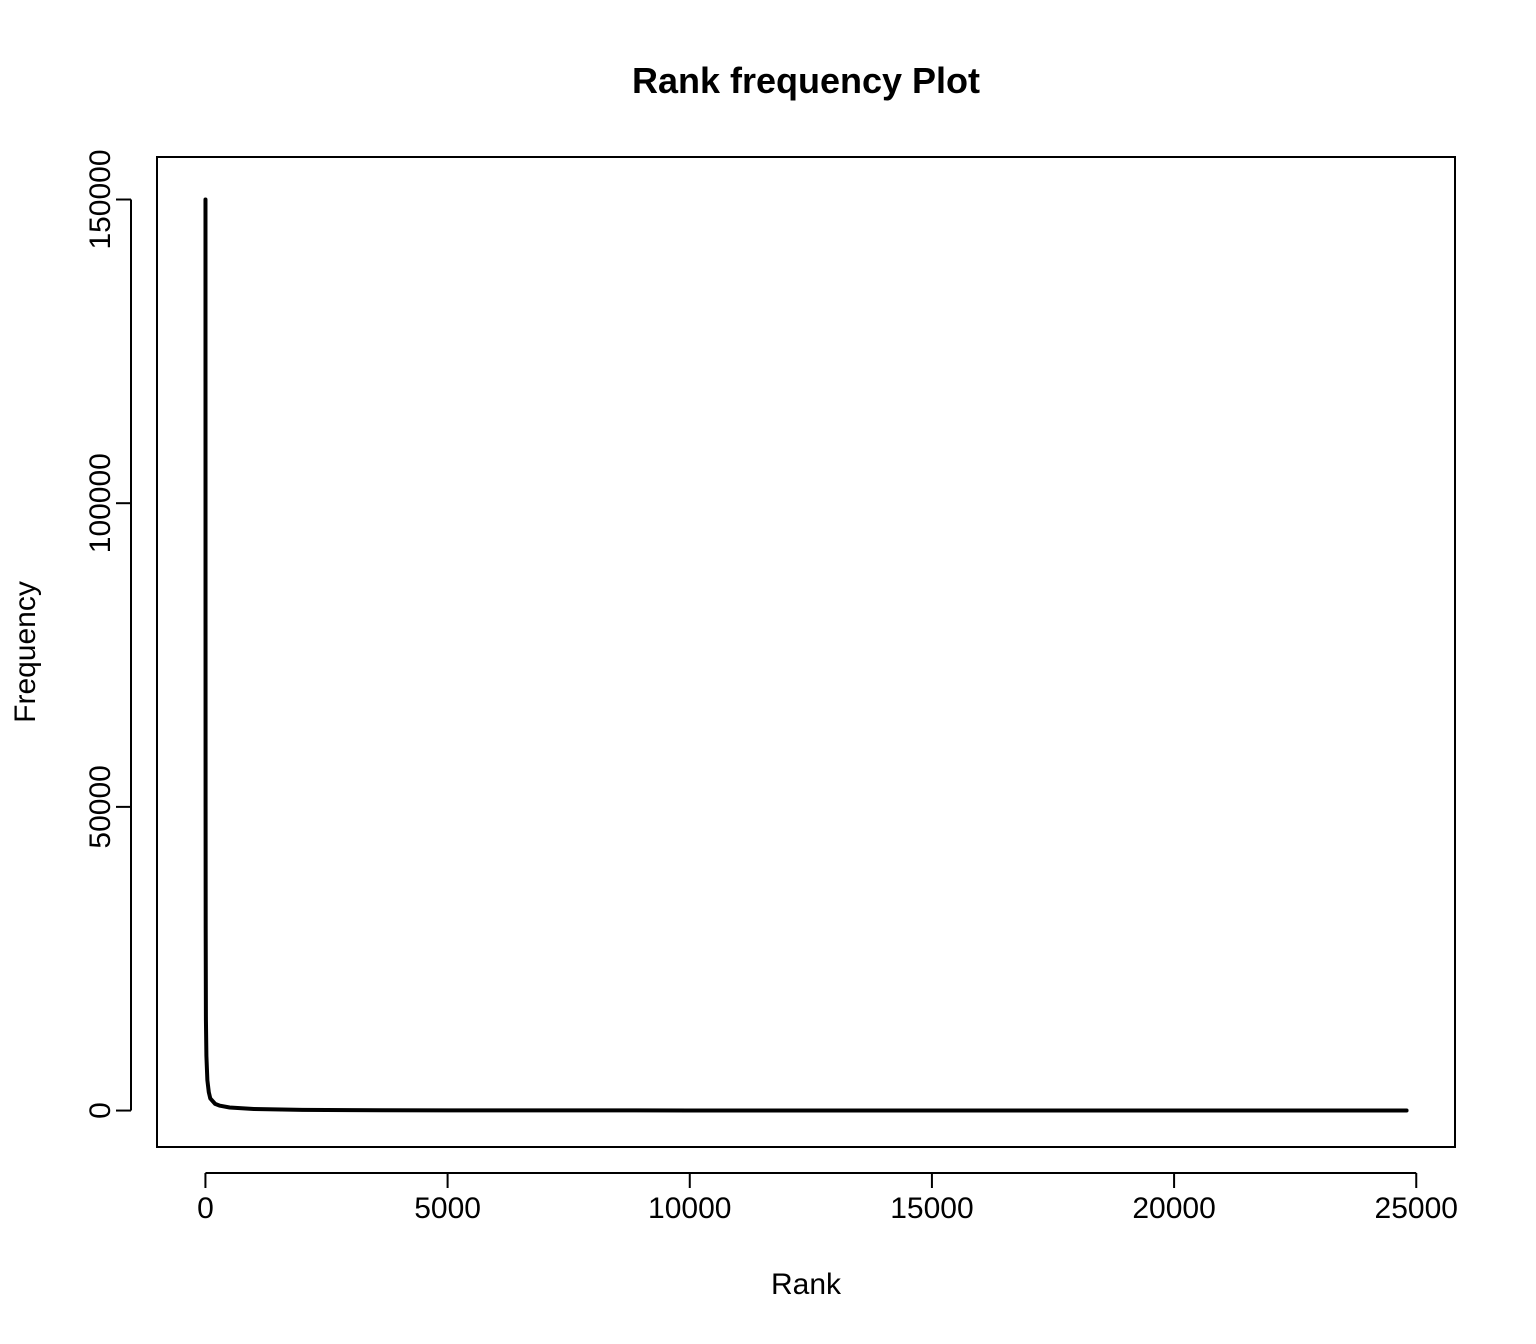  What do you see at coordinates (689, 1208) in the screenshot?
I see `x-tick-label: 10000` at bounding box center [689, 1208].